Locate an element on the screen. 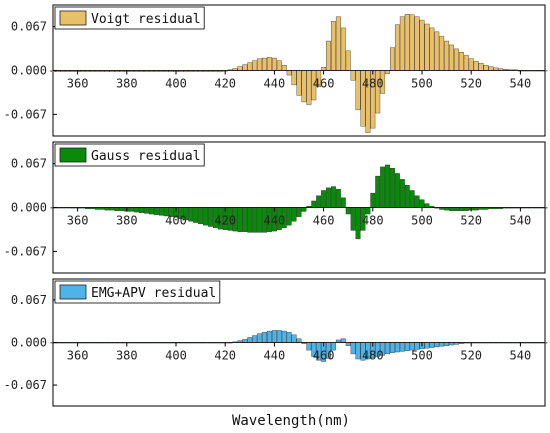 The height and width of the screenshot is (433, 550). legend-box is located at coordinates (129, 155).